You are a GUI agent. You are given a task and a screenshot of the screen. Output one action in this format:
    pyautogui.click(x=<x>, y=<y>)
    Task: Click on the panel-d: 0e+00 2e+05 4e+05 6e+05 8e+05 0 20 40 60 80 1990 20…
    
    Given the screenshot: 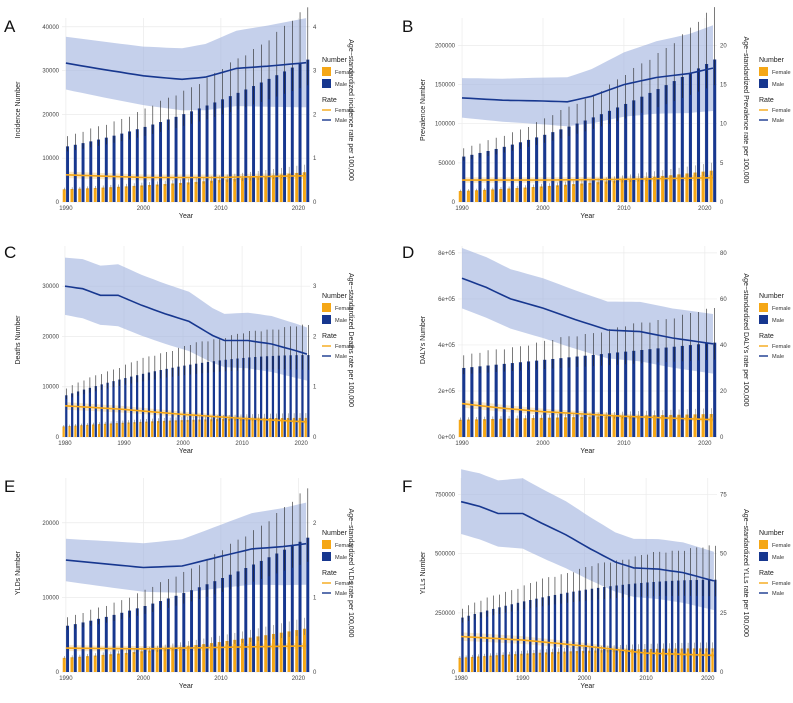 What is the action you would take?
    pyautogui.click(x=596, y=349)
    